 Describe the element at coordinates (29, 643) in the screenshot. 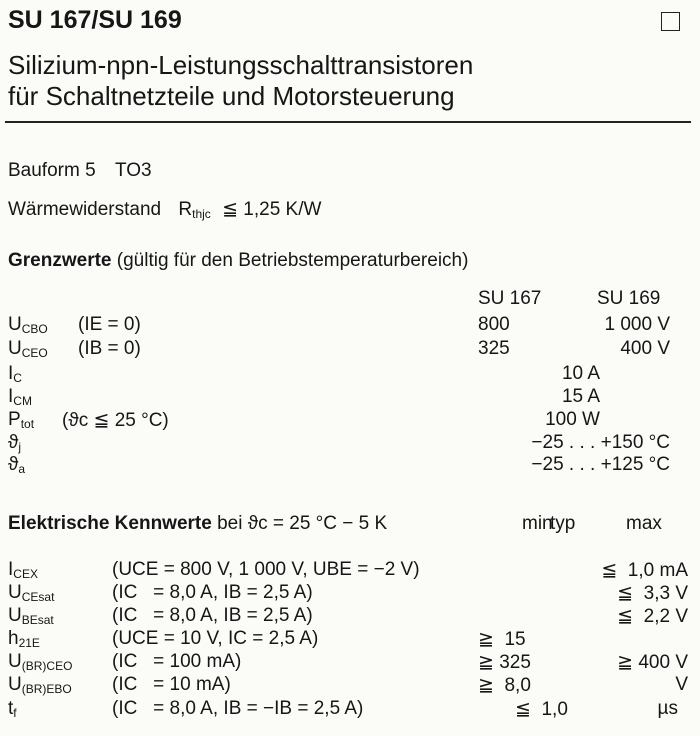

I see `symbol-sub: 21E` at that location.